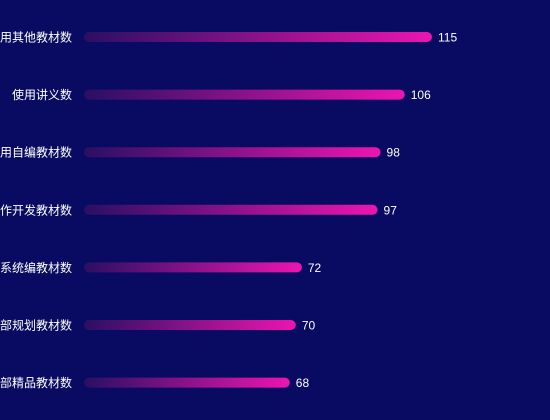 This screenshot has width=550, height=420. What do you see at coordinates (36, 37) in the screenshot?
I see `category-label: 用其他教材数` at bounding box center [36, 37].